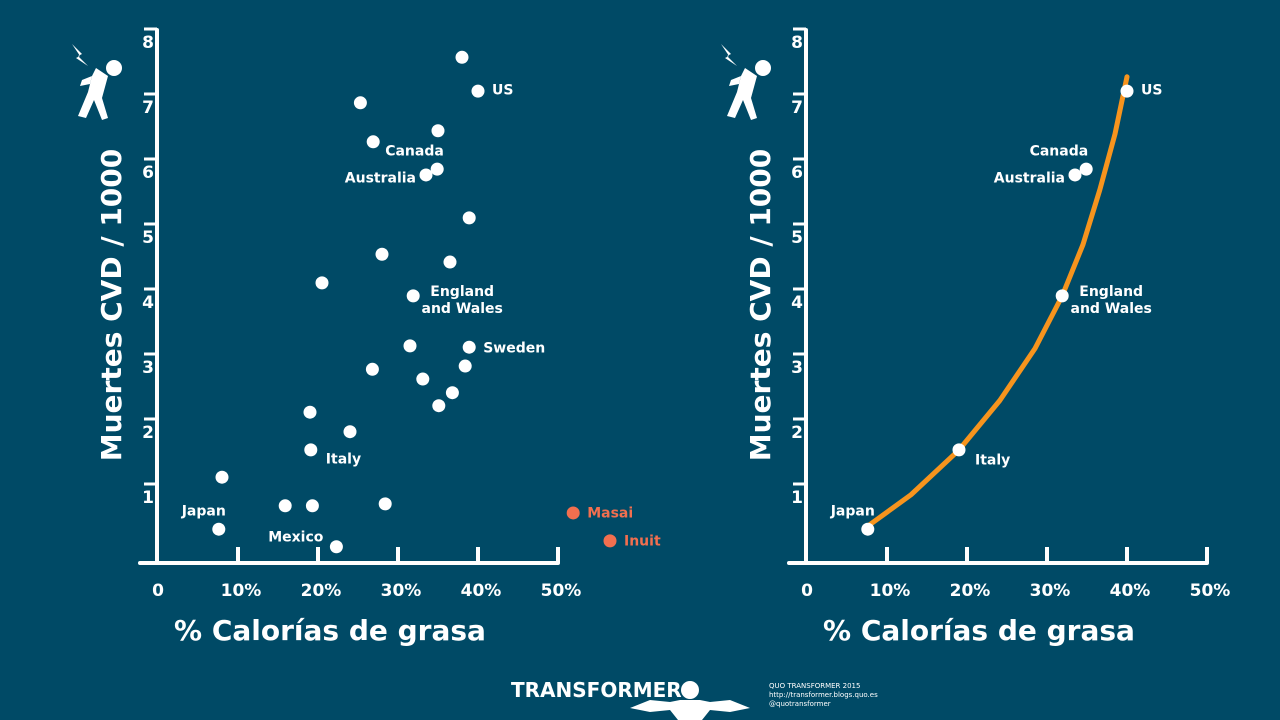 The height and width of the screenshot is (720, 1280). What do you see at coordinates (642, 541) in the screenshot?
I see `point-label: Inuit` at bounding box center [642, 541].